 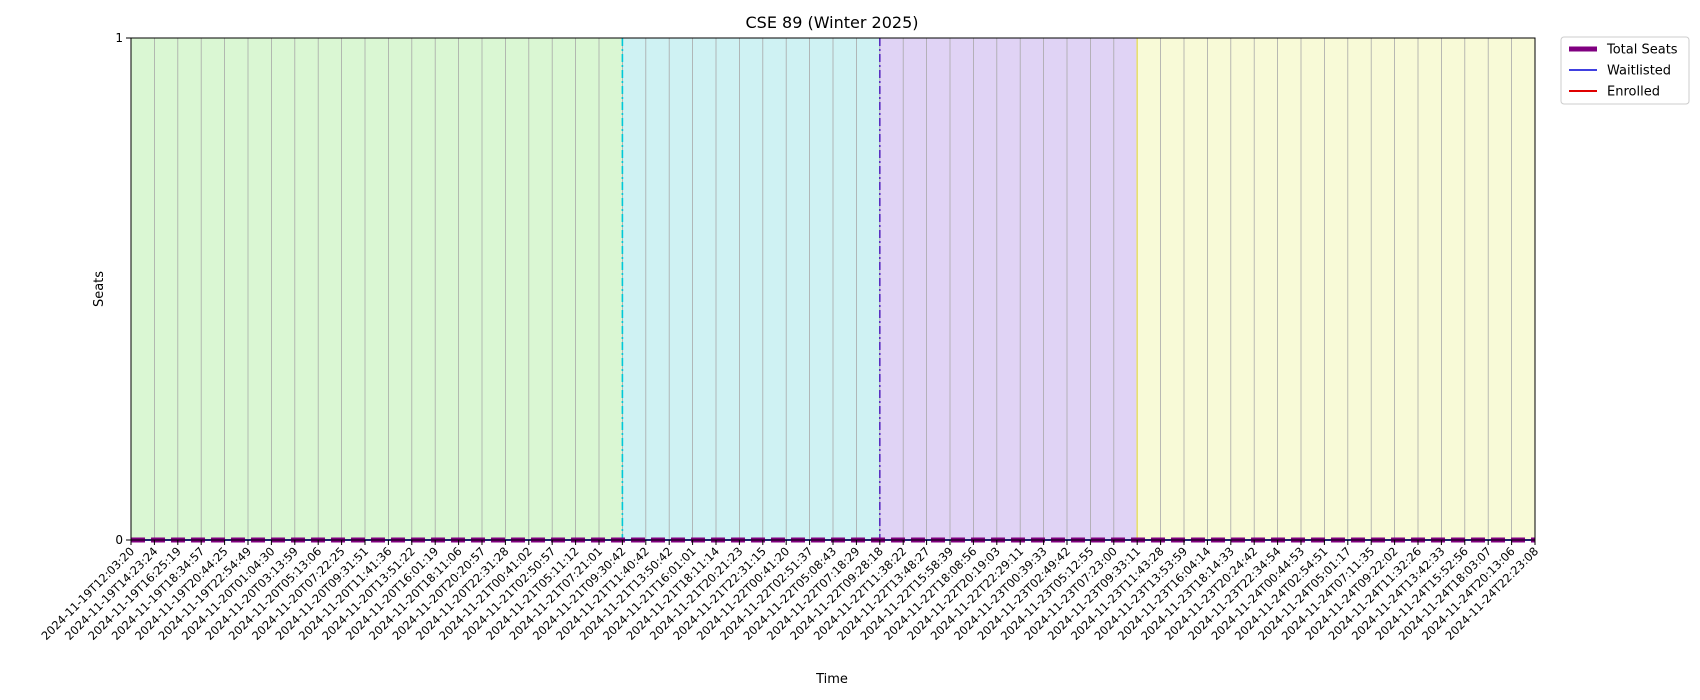 I want to click on legend: Total Seats Waitlisted Enrolled, so click(x=1625, y=70).